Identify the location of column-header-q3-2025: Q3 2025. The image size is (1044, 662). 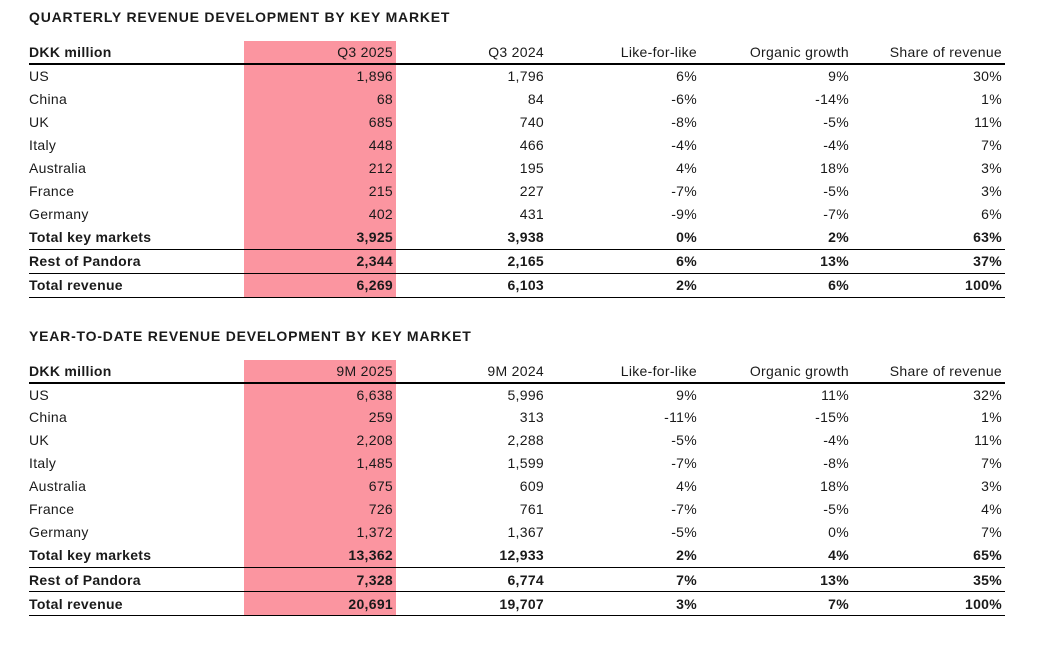
(320, 53).